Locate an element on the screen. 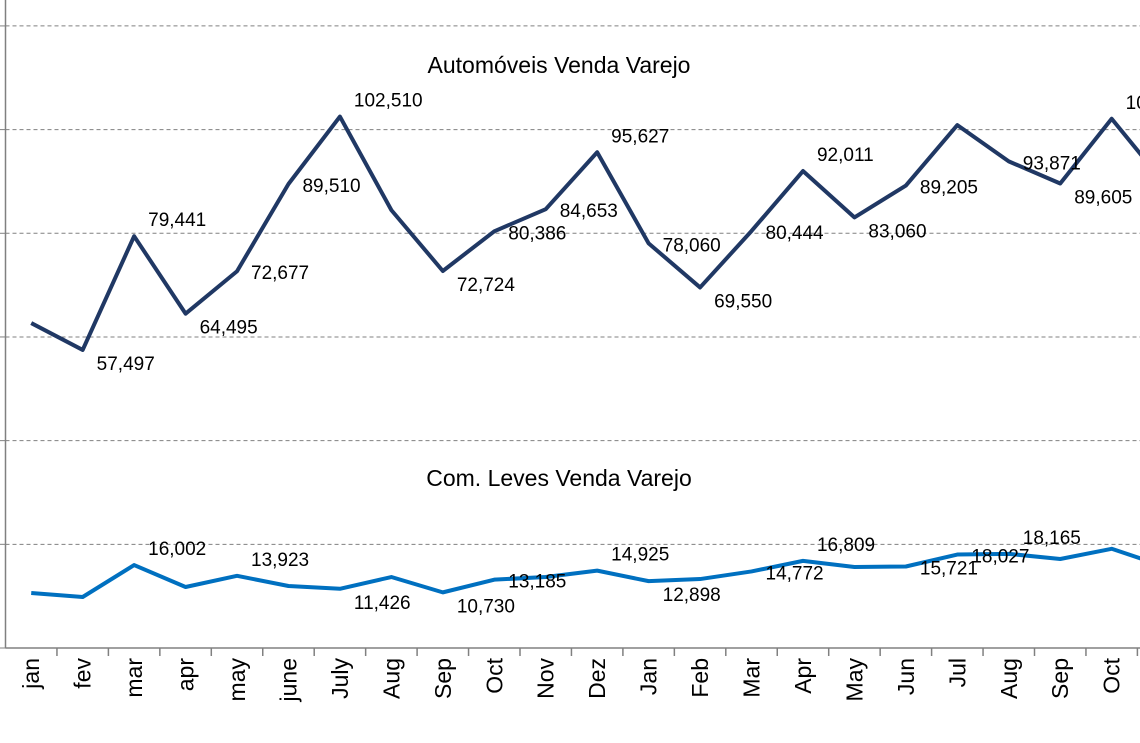  x-tick-label: jan is located at coordinates (31, 674).